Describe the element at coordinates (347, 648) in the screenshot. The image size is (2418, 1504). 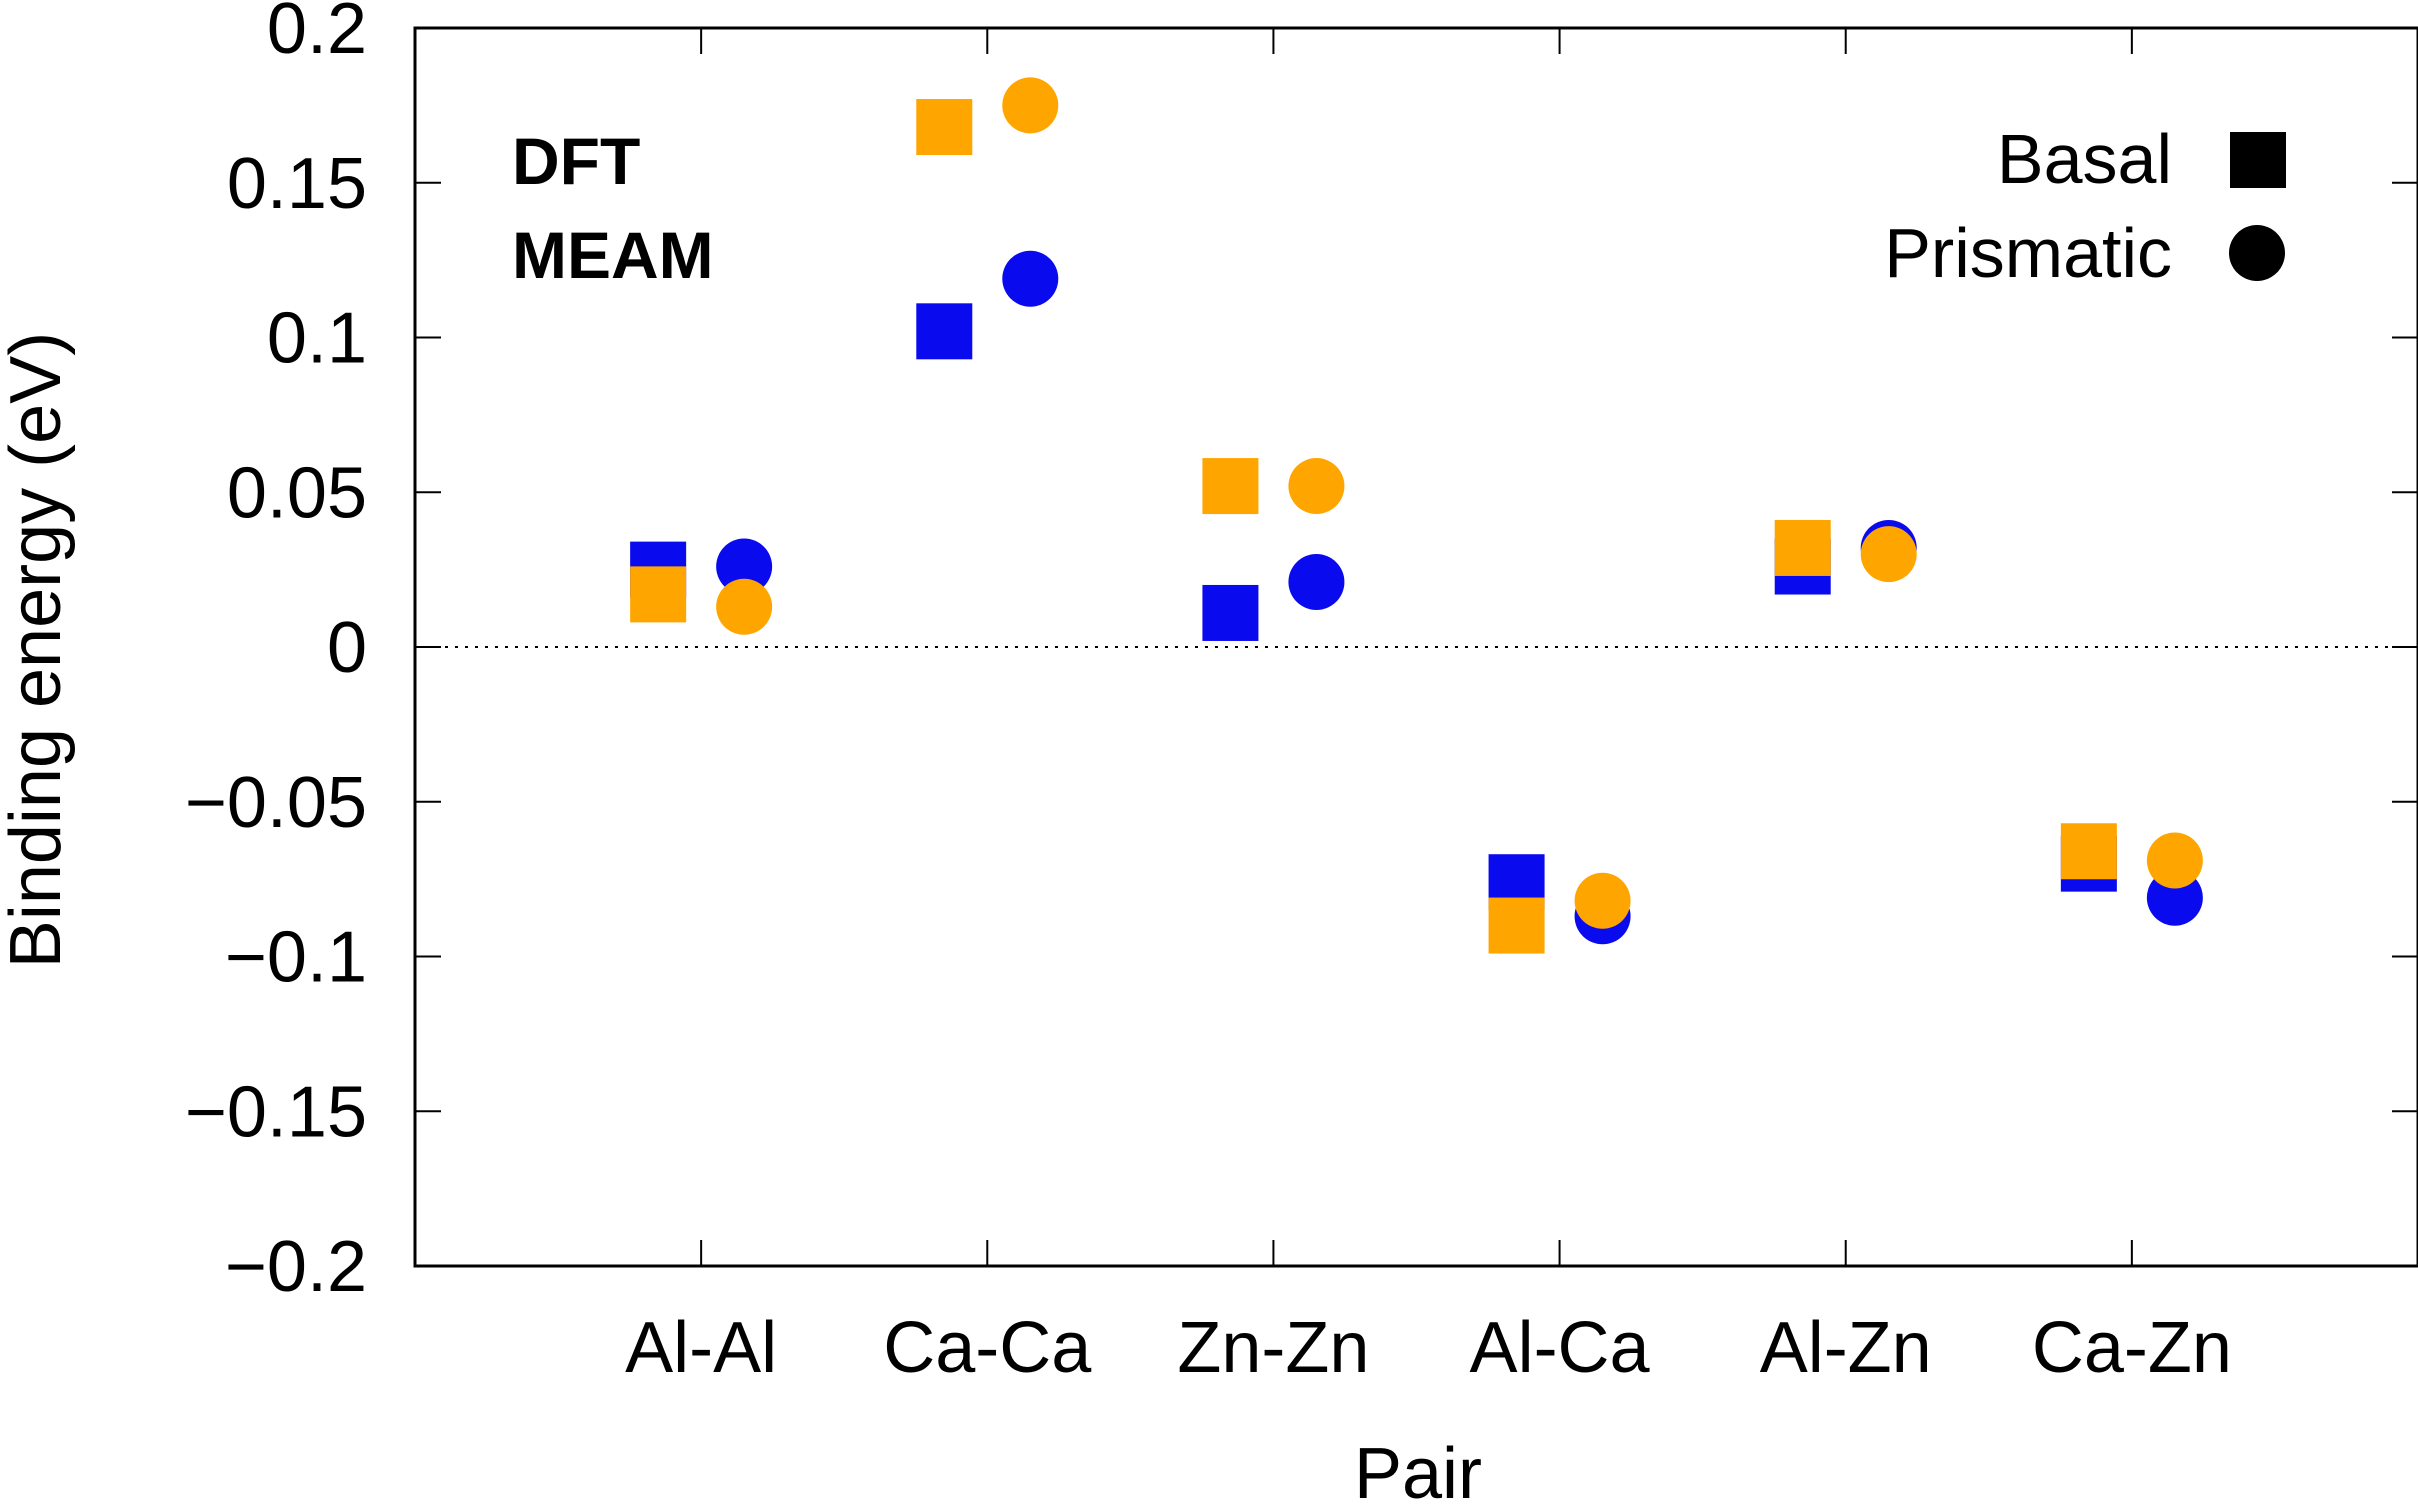
I see `y-tick-label: 0` at that location.